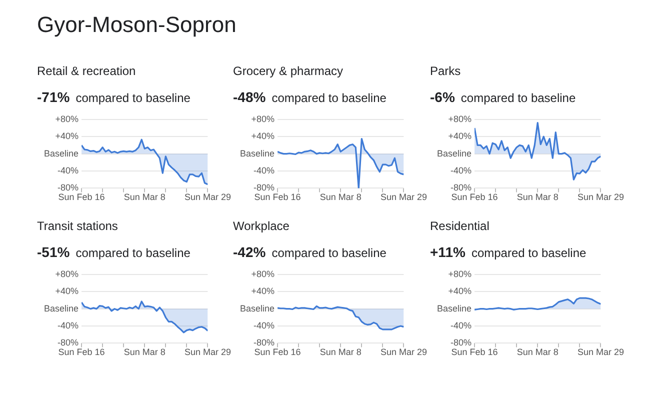 Image resolution: width=665 pixels, height=397 pixels. What do you see at coordinates (446, 72) in the screenshot?
I see `chart-title: Parks` at bounding box center [446, 72].